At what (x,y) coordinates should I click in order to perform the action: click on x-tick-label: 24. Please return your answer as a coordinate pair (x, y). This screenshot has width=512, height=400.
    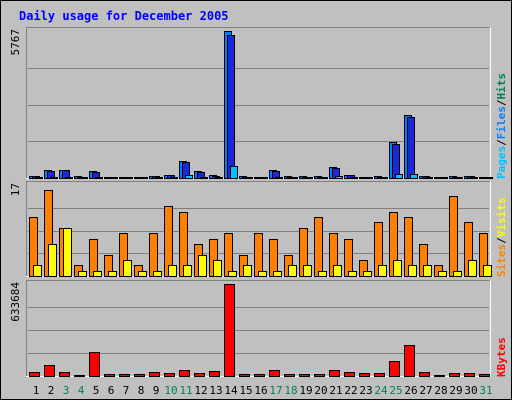
    Looking at the image, I should click on (381, 390).